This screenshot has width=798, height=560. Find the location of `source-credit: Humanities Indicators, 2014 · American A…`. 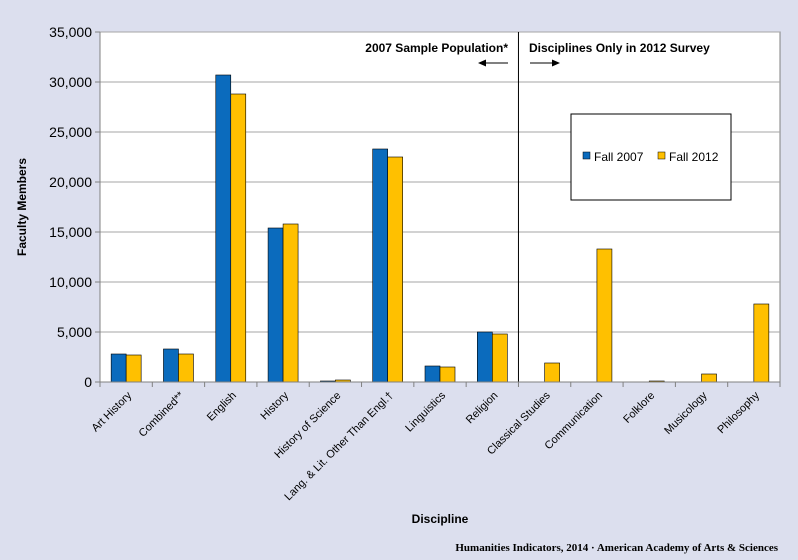

source-credit: Humanities Indicators, 2014 · American A… is located at coordinates (616, 548).